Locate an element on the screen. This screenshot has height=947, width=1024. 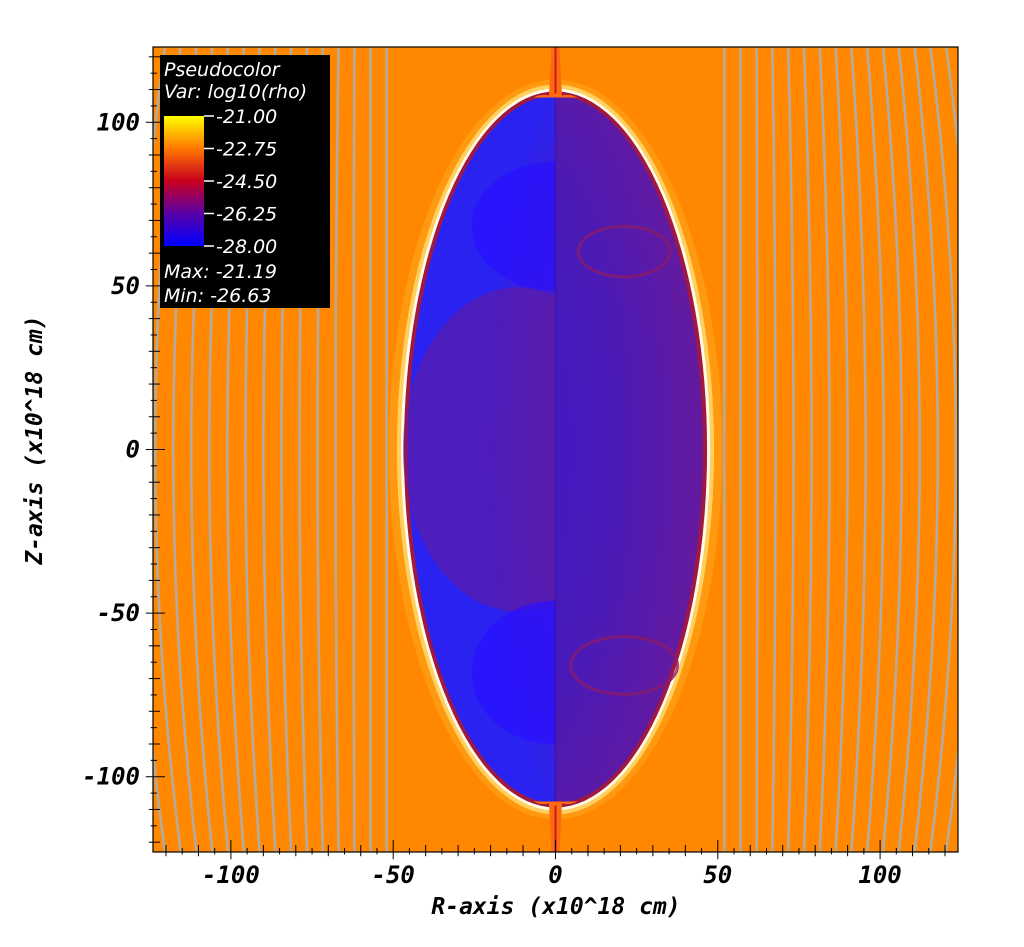
y-tick-label: -50 is located at coordinates (118, 613).